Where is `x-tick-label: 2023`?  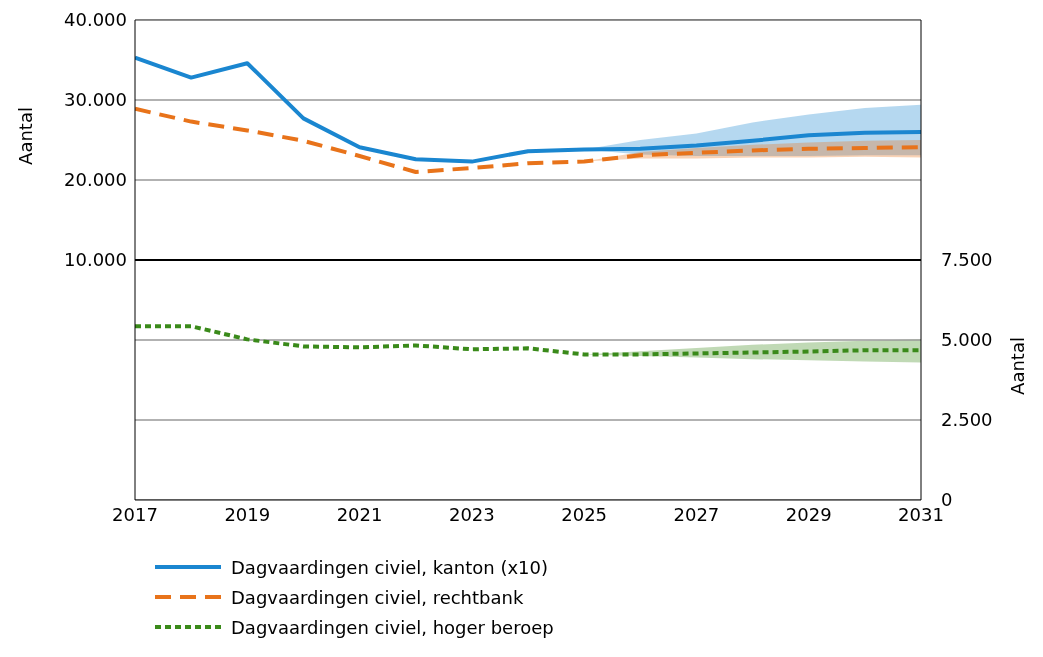 x-tick-label: 2023 is located at coordinates (471, 514).